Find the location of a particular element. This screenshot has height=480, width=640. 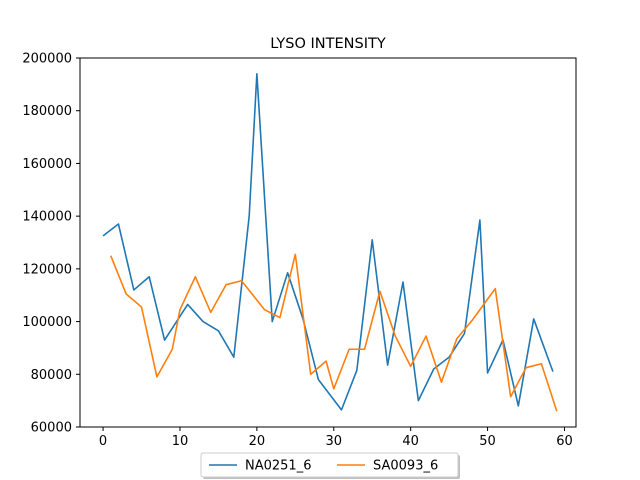

y-tick-label: 160000 is located at coordinates (47, 164).